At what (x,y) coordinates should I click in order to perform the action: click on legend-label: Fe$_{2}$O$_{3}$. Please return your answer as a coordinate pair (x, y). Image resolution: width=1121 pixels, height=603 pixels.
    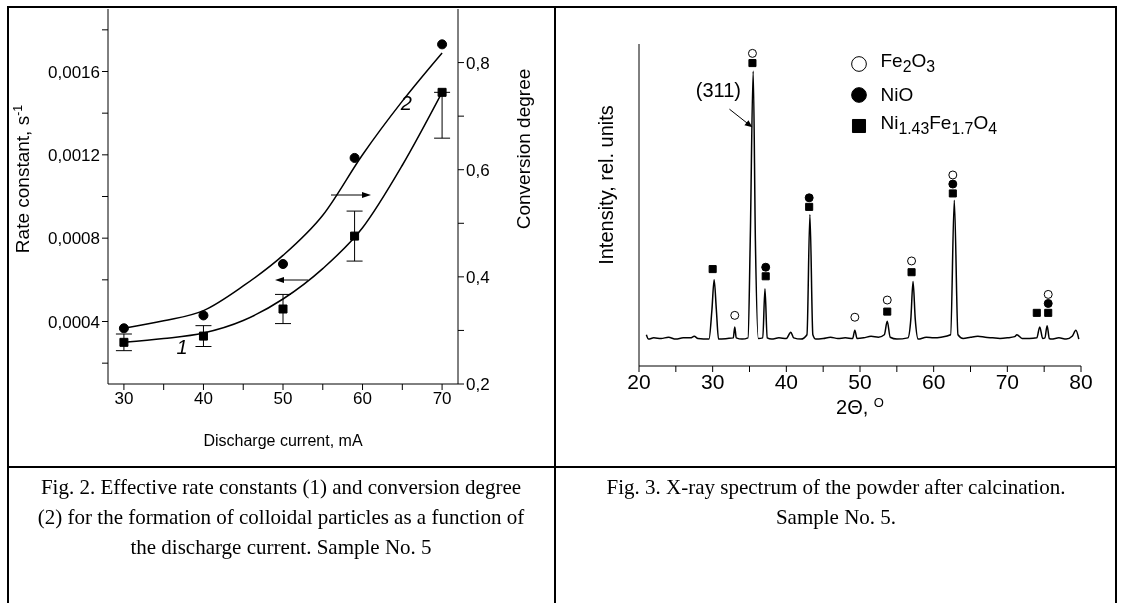
    Looking at the image, I should click on (908, 63).